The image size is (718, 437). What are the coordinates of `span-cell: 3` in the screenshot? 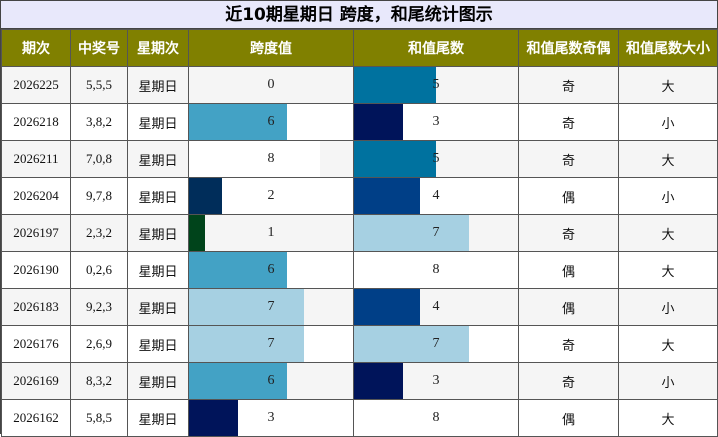 It's located at (271, 418).